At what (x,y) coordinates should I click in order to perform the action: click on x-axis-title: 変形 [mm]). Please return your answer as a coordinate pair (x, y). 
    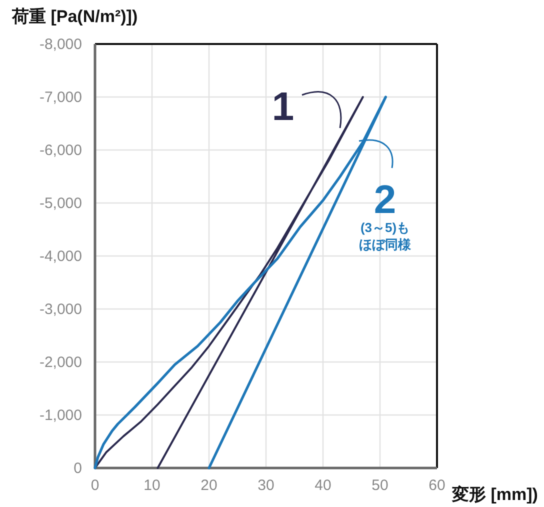
    Looking at the image, I should click on (494, 494).